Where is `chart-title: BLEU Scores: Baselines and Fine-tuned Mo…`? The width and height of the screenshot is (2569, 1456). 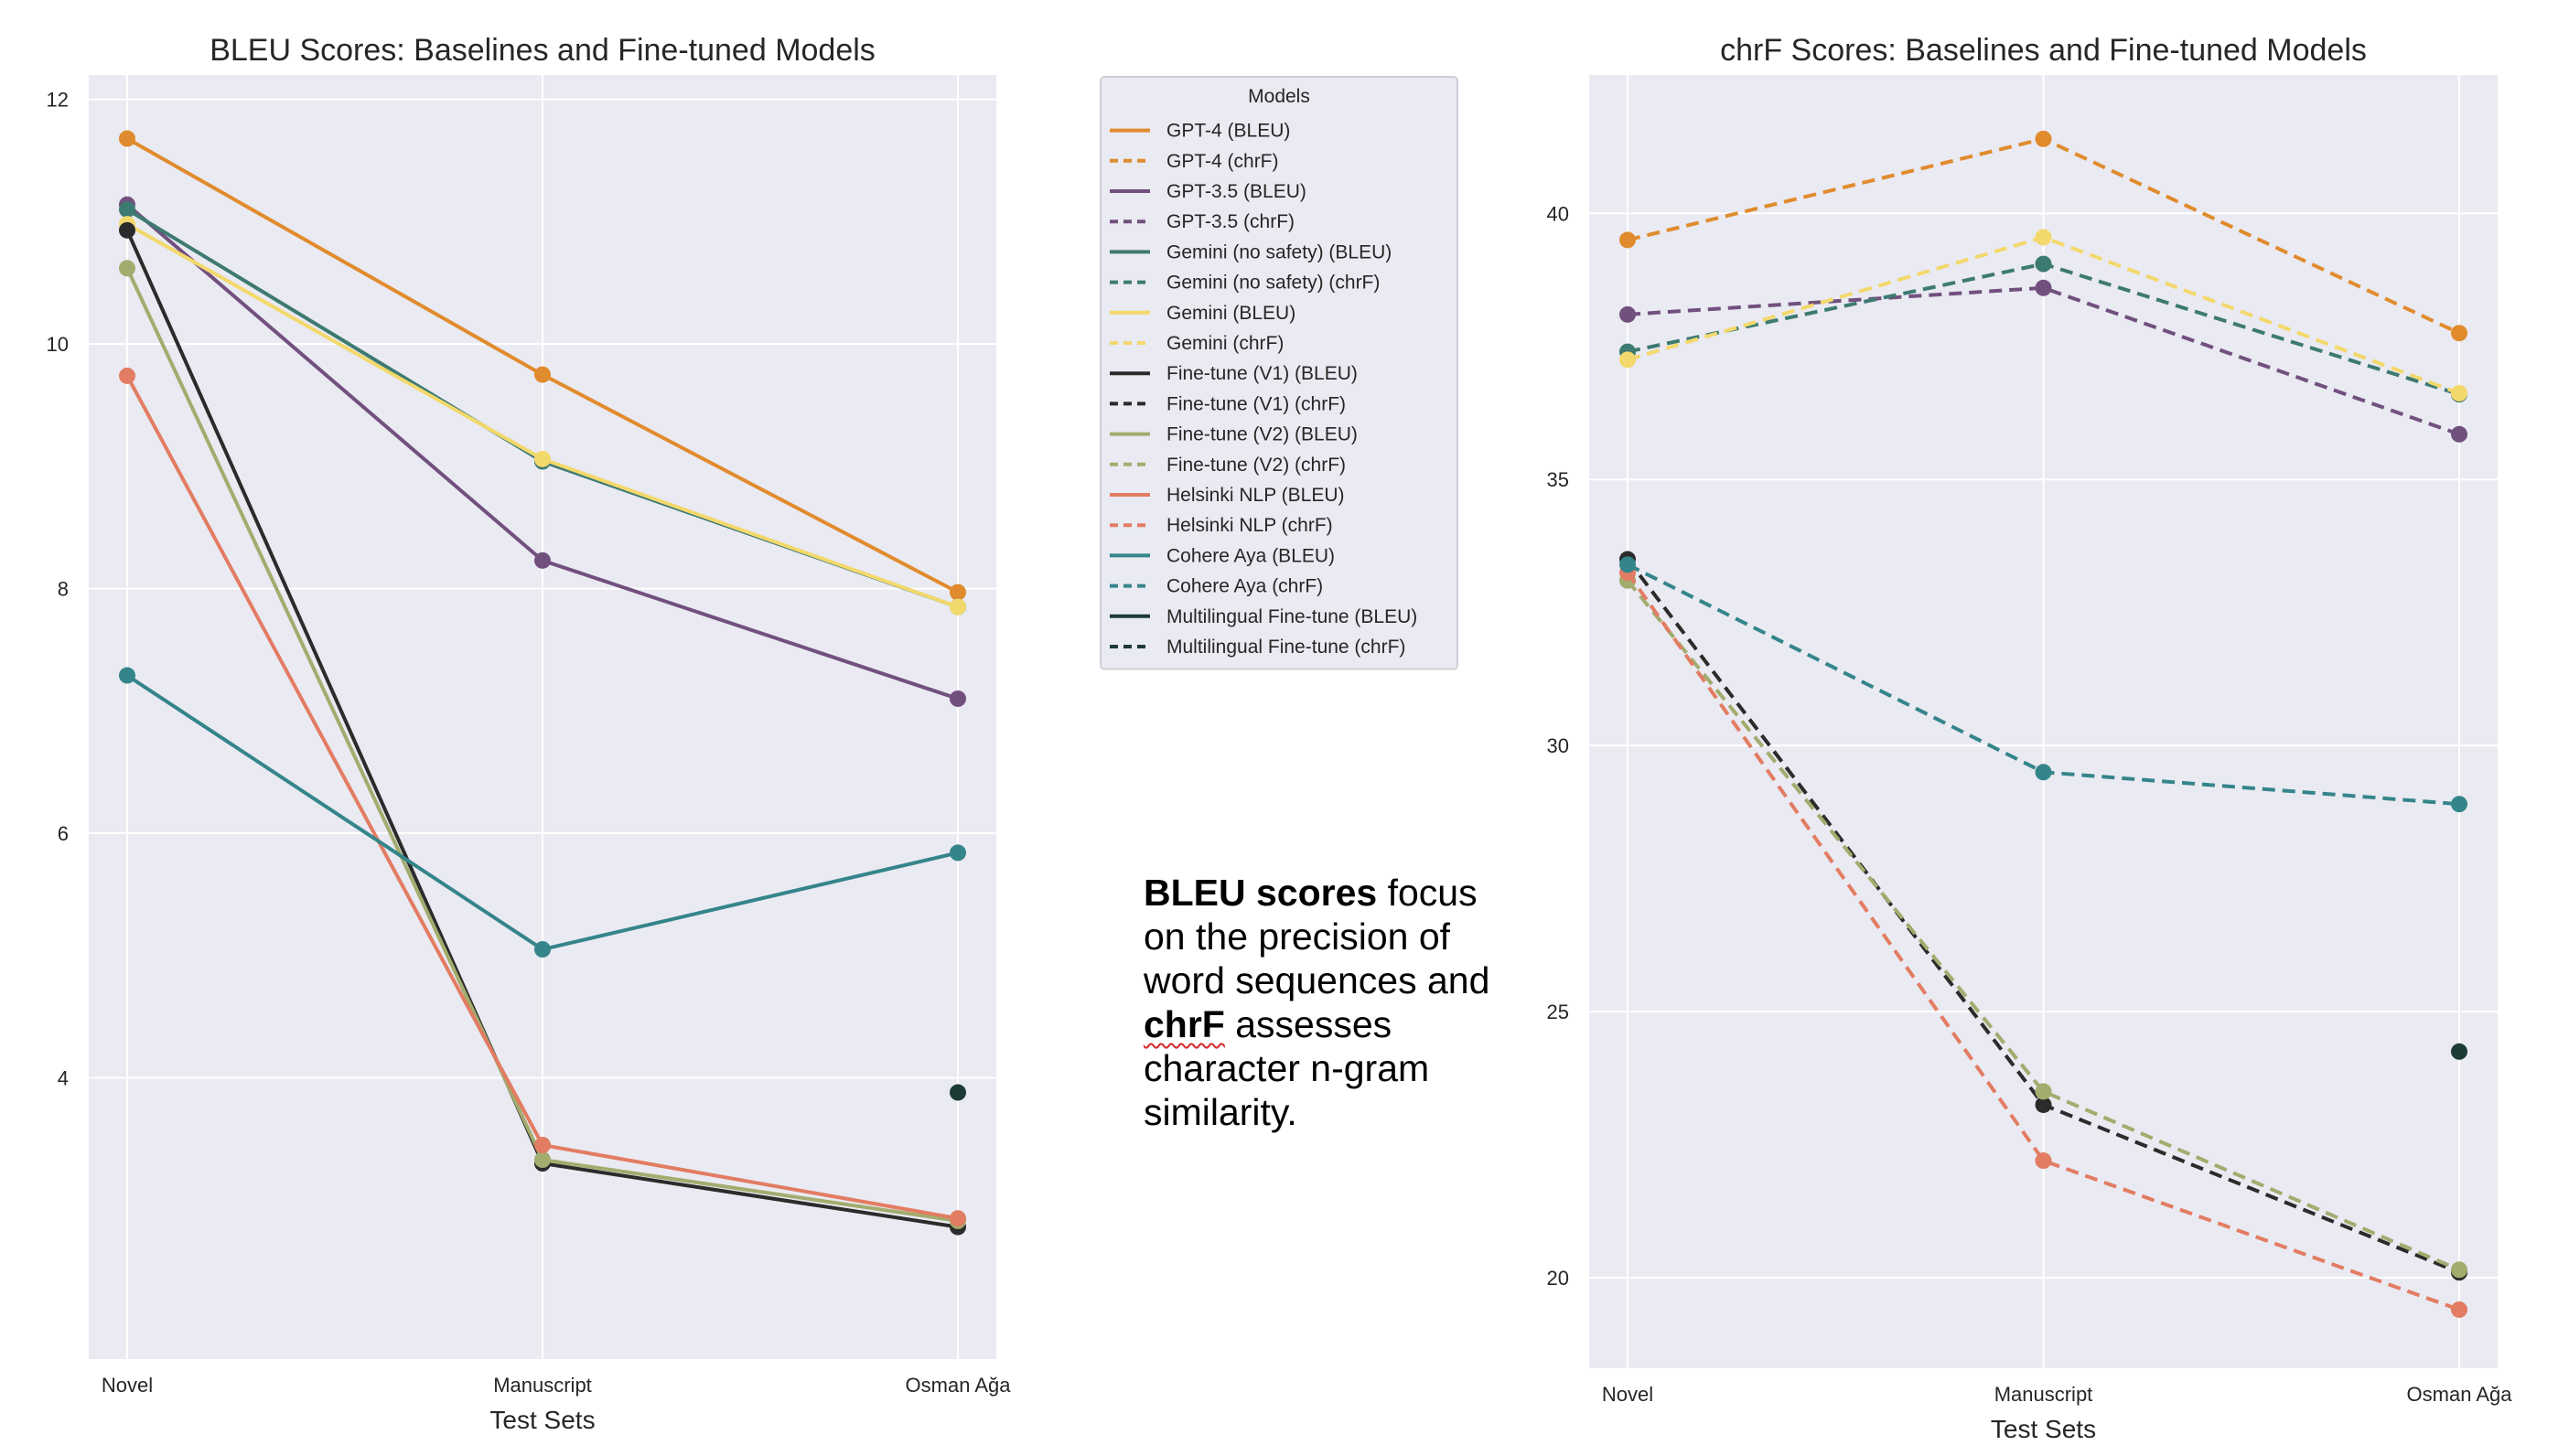
chart-title: BLEU Scores: Baselines and Fine-tuned Mo… is located at coordinates (543, 50).